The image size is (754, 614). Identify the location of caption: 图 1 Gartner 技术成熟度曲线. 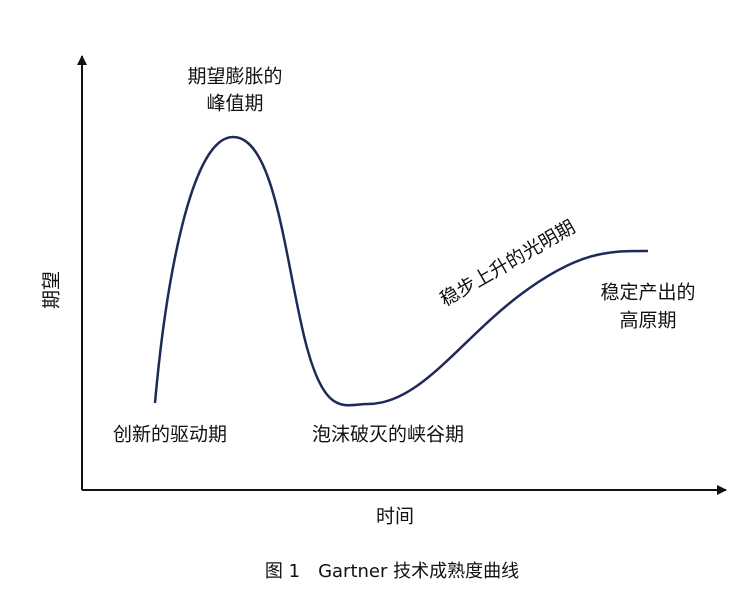
(392, 571).